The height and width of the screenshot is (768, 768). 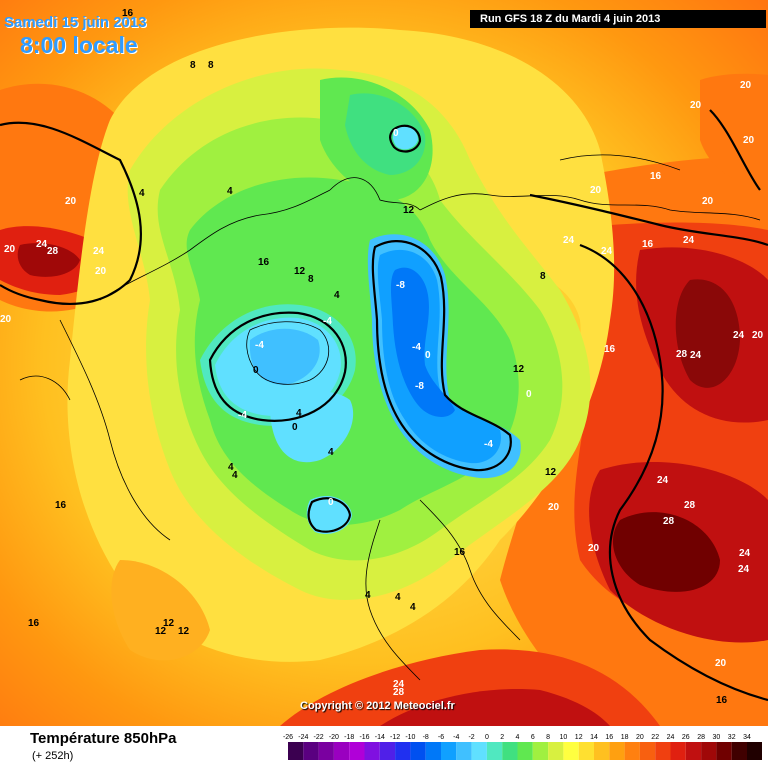 What do you see at coordinates (625, 737) in the screenshot?
I see `legend-tick-label: 18` at bounding box center [625, 737].